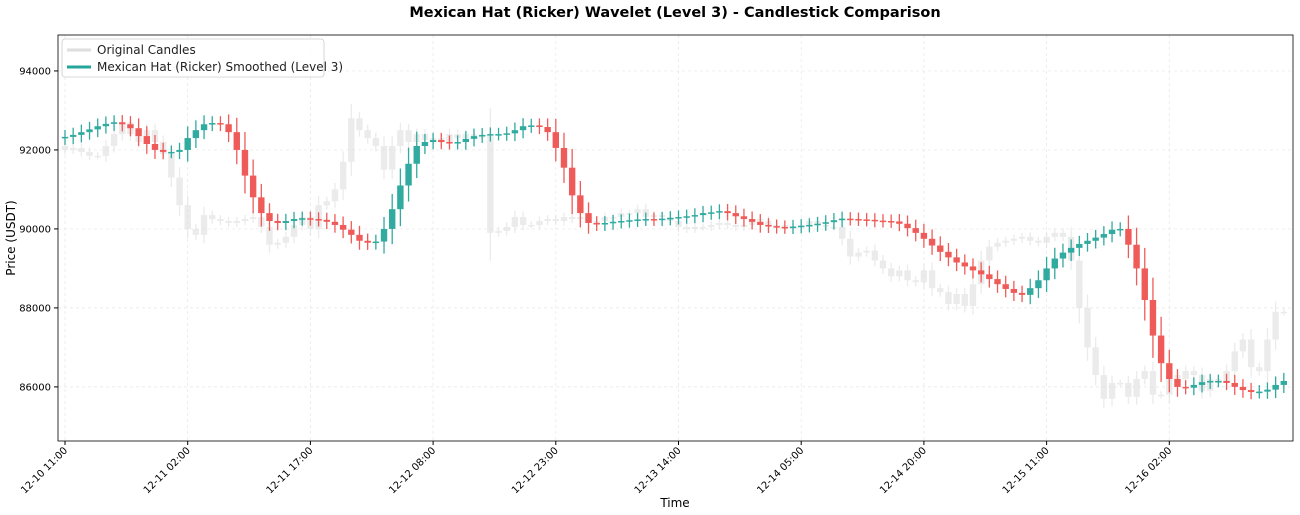 The width and height of the screenshot is (1300, 515). I want to click on x-tick-label: 12-12 23:00, so click(535, 470).